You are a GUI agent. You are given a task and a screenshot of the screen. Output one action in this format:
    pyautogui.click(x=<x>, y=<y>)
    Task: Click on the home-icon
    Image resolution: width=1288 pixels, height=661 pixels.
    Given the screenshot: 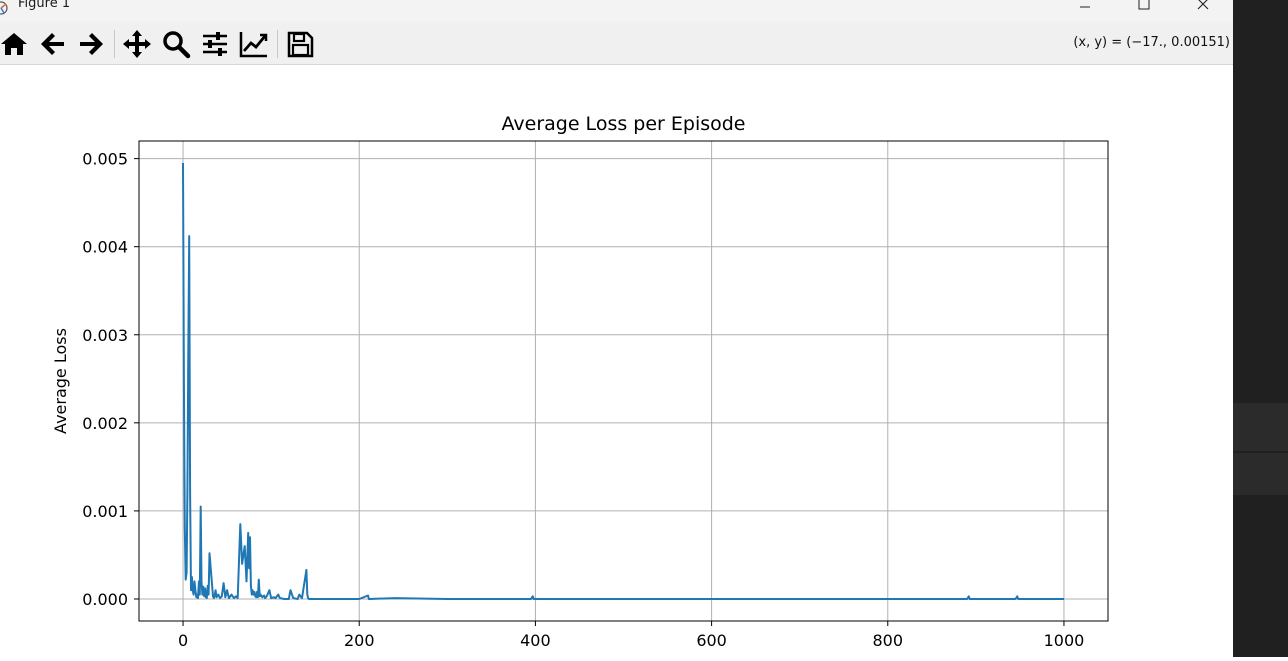 What is the action you would take?
    pyautogui.click(x=14, y=44)
    